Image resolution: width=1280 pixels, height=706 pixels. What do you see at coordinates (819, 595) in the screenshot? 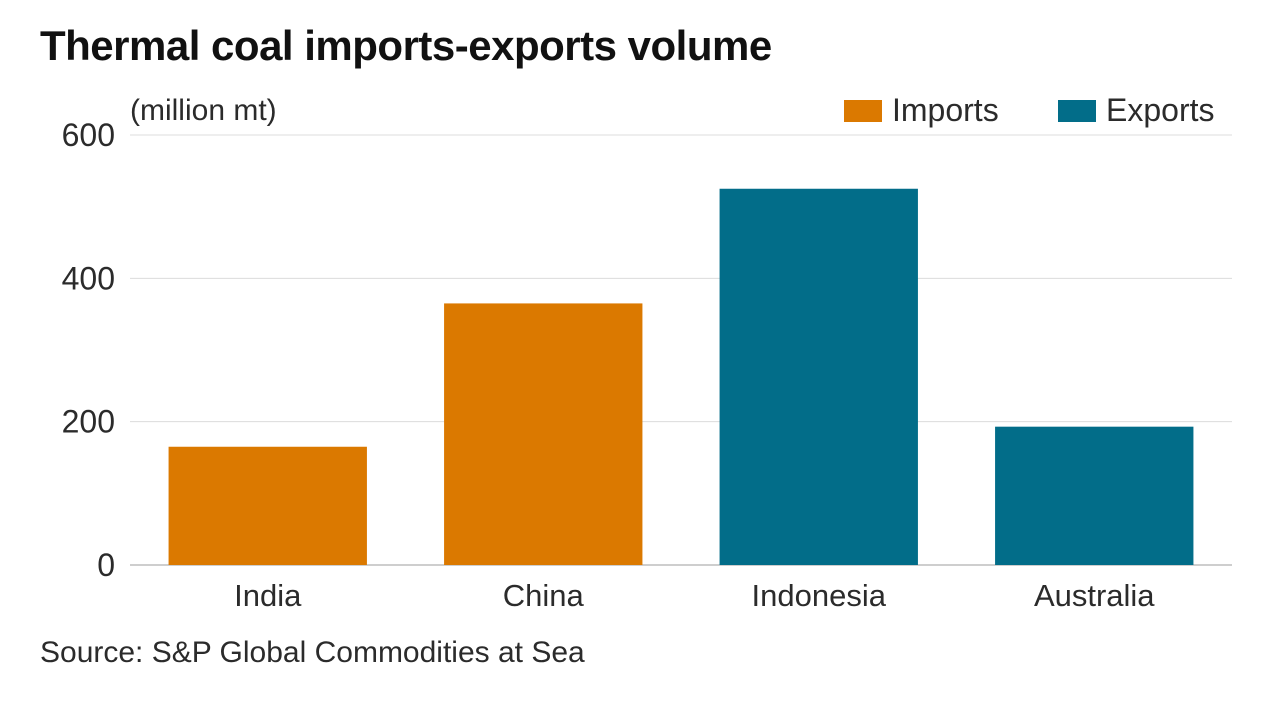
I see `x-tick-label: Indonesia` at bounding box center [819, 595].